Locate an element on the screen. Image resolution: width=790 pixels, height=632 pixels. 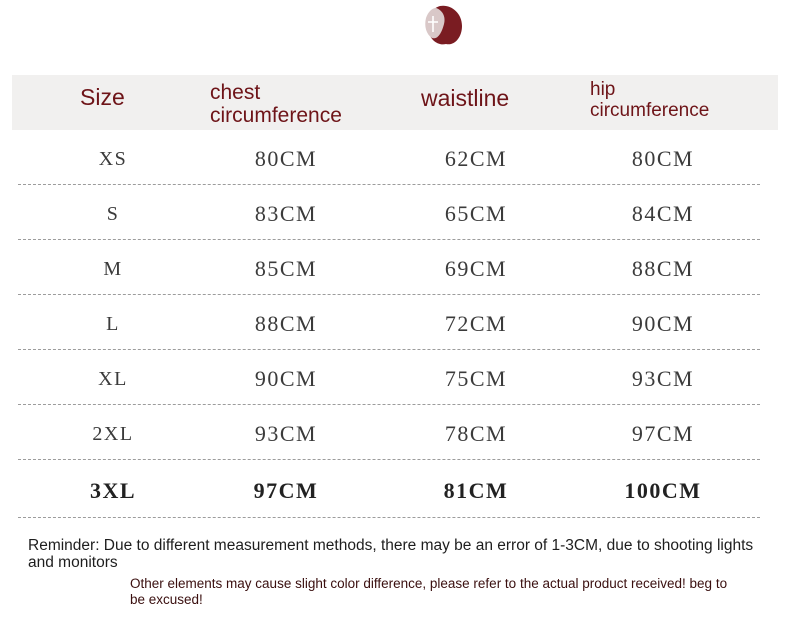
header-chest-line2: circumference is located at coordinates (276, 115).